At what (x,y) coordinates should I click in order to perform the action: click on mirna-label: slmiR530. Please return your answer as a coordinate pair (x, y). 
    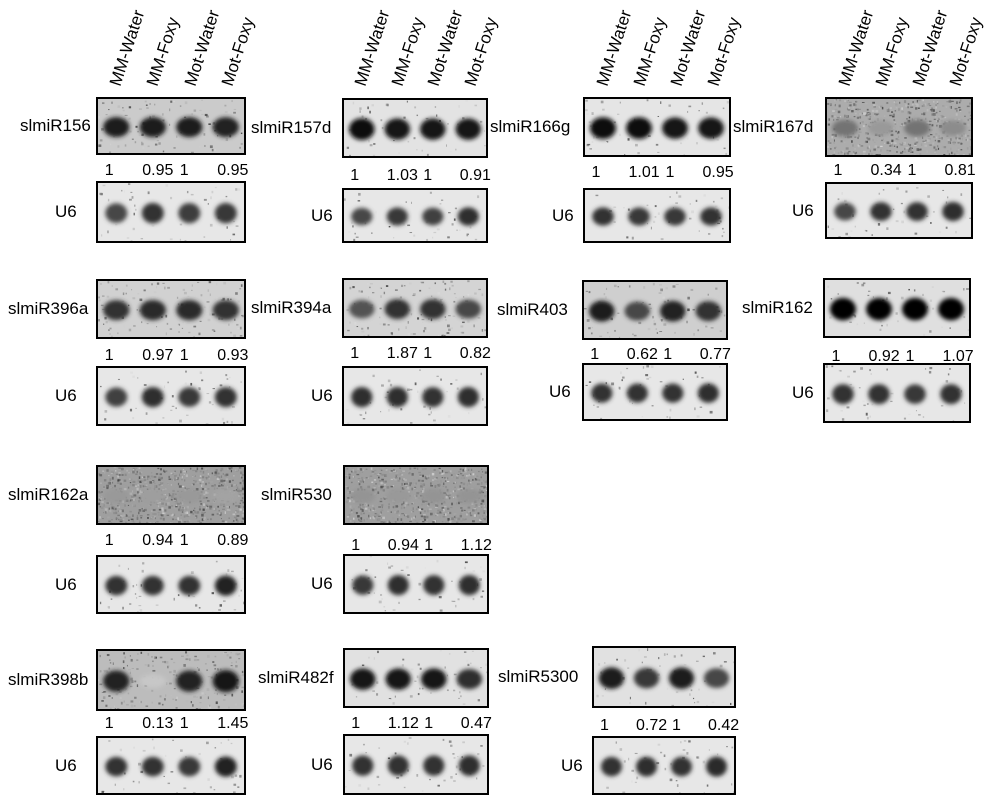
    Looking at the image, I should click on (296, 494).